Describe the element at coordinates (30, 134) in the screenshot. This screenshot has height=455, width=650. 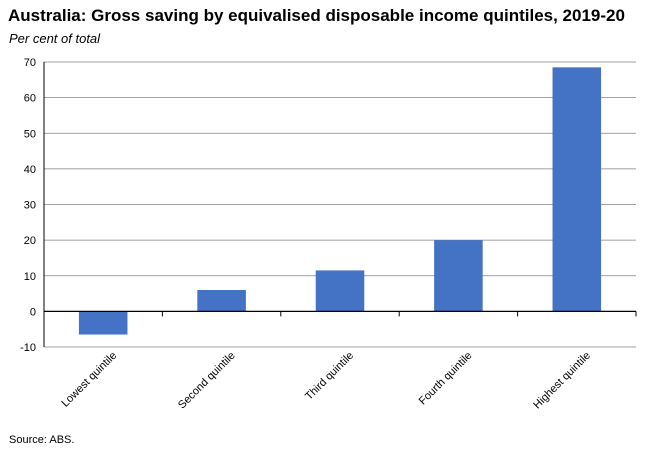
I see `y-tick-label: 50` at that location.